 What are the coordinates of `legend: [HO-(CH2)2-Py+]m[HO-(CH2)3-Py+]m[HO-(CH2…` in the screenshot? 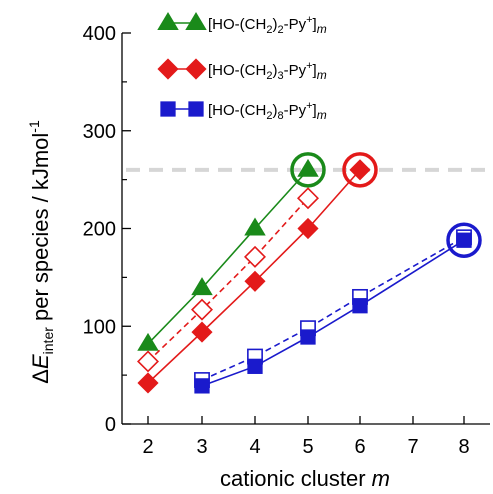 It's located at (242, 67).